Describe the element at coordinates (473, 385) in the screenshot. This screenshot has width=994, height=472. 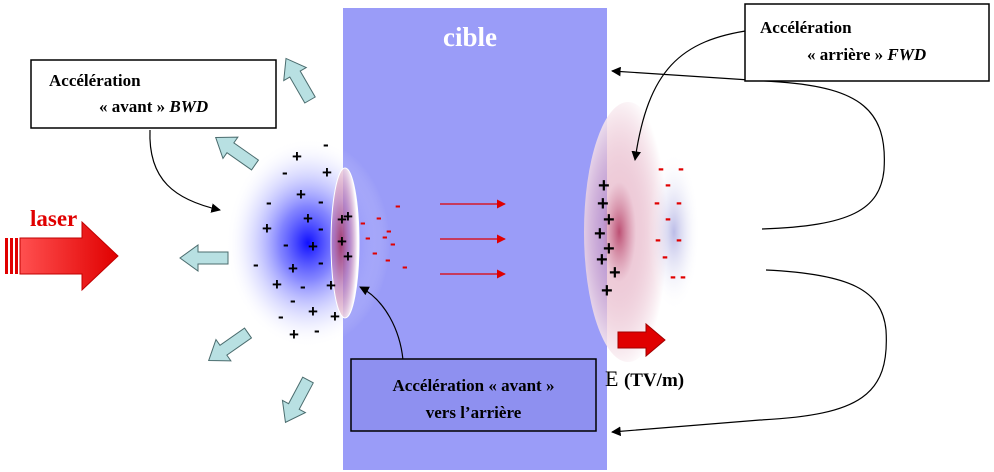
I see `box-center-line1: Accélération « avant »` at that location.